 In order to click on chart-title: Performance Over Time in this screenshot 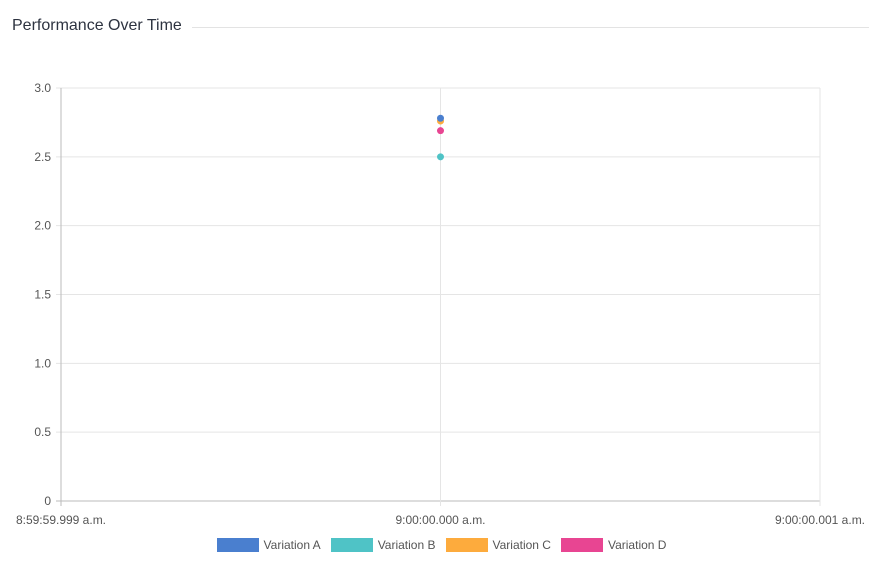, I will do `click(102, 26)`.